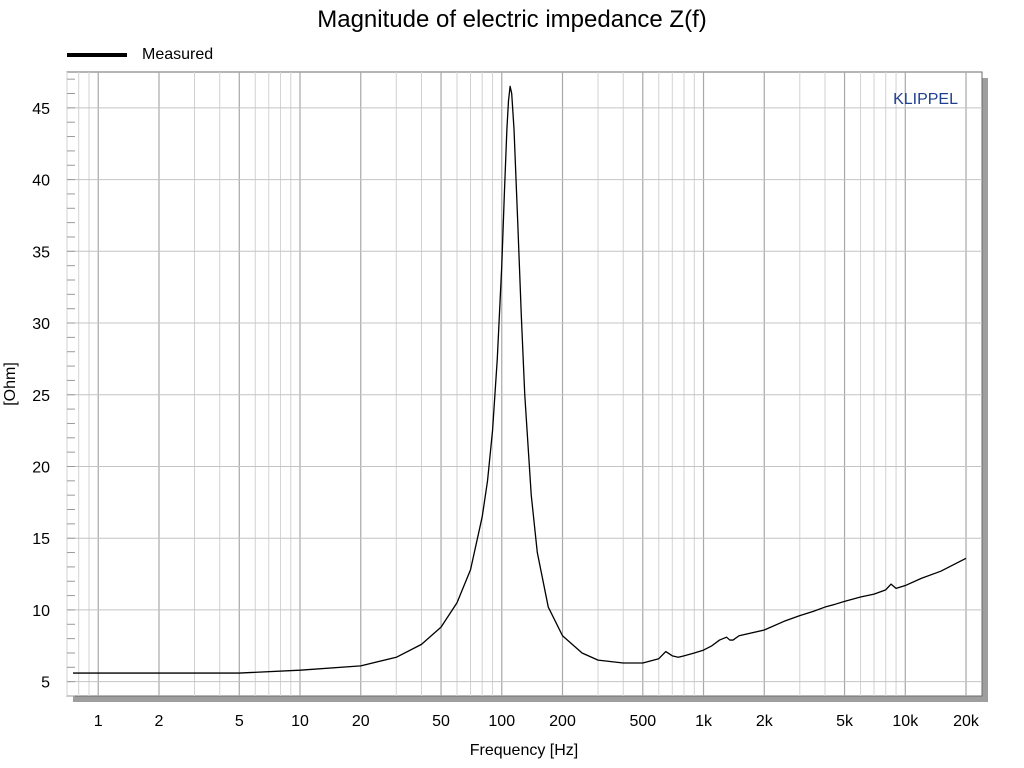  Describe the element at coordinates (512, 19) in the screenshot. I see `chart-title: Magnitude of electric impedance Z(f)` at that location.